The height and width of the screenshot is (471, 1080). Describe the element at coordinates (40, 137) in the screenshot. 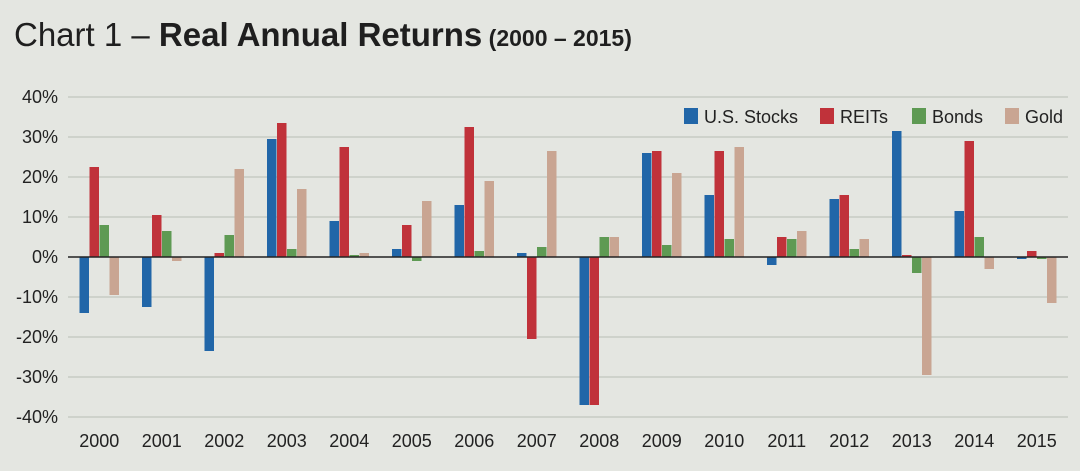

I see `y-tick-label: 30%` at that location.